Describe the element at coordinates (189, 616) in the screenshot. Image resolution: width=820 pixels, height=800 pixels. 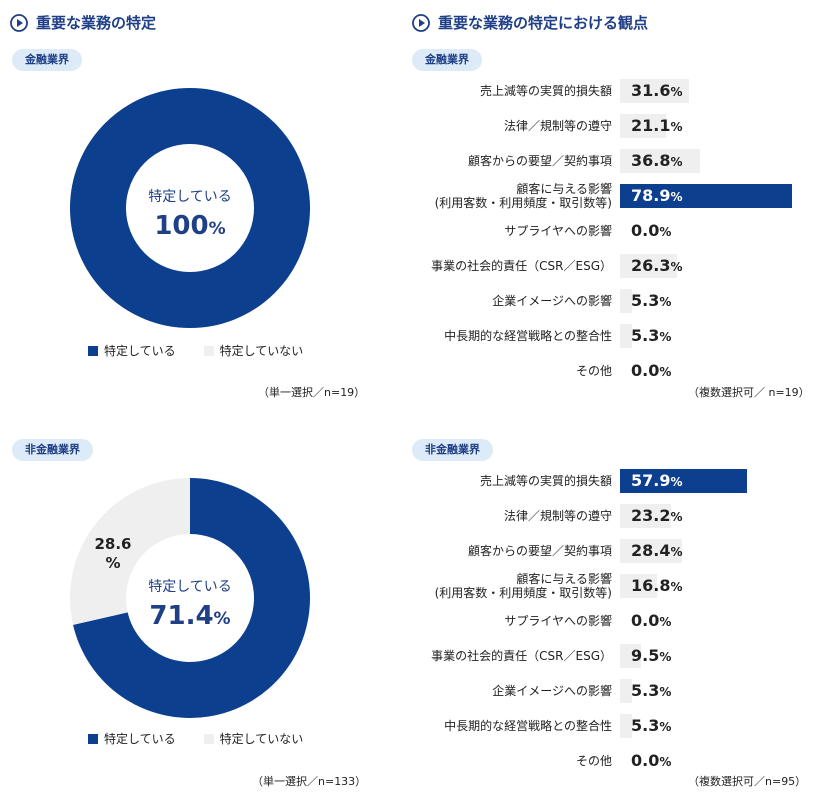
I see `donut-center-value: 71.4%` at that location.